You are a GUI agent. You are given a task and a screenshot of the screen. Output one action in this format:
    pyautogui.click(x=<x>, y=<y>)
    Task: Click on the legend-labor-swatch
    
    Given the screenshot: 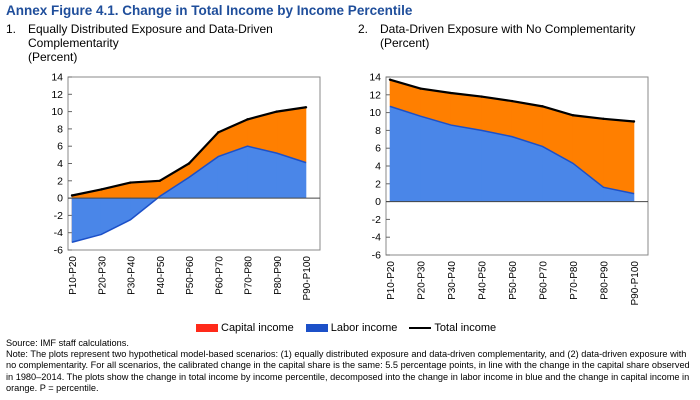 What is the action you would take?
    pyautogui.click(x=316, y=328)
    